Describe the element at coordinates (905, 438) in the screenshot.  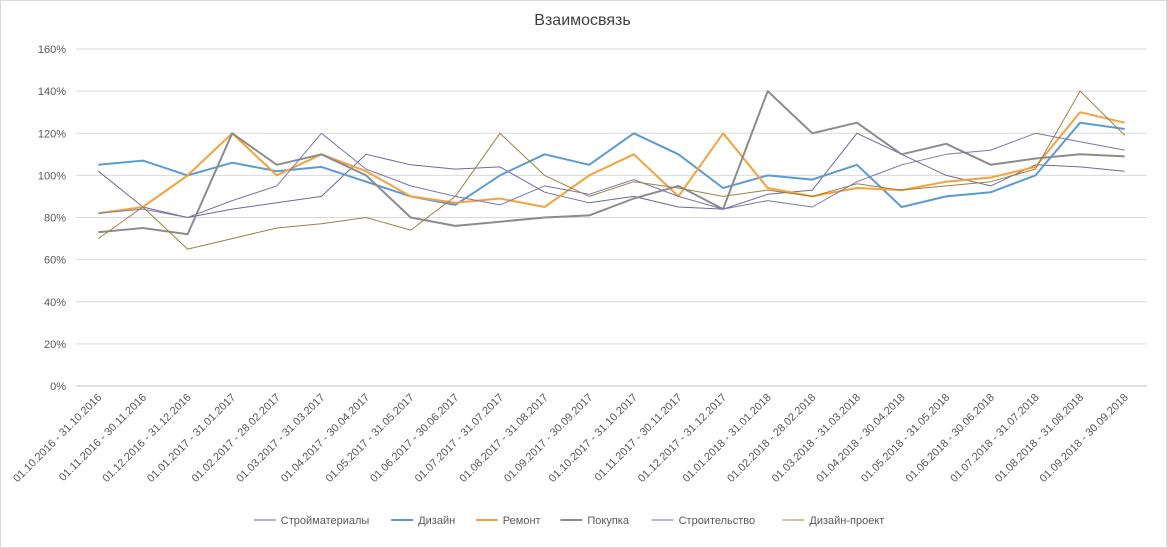
I see `x-tick-label: 01.05.2018 - 31.05.2018` at that location.